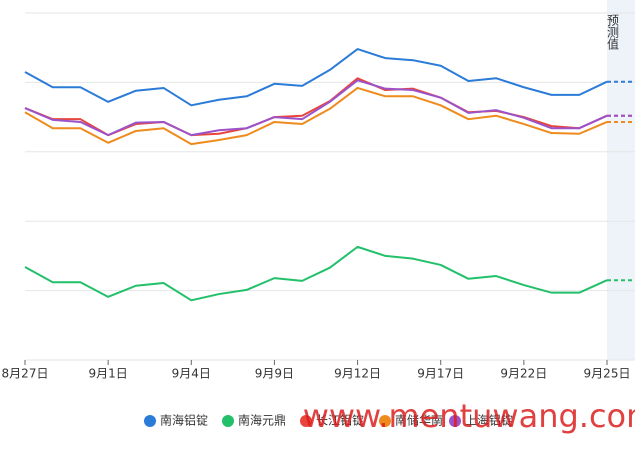  I want to click on watermark: www.mentuwang.com, so click(469, 416).